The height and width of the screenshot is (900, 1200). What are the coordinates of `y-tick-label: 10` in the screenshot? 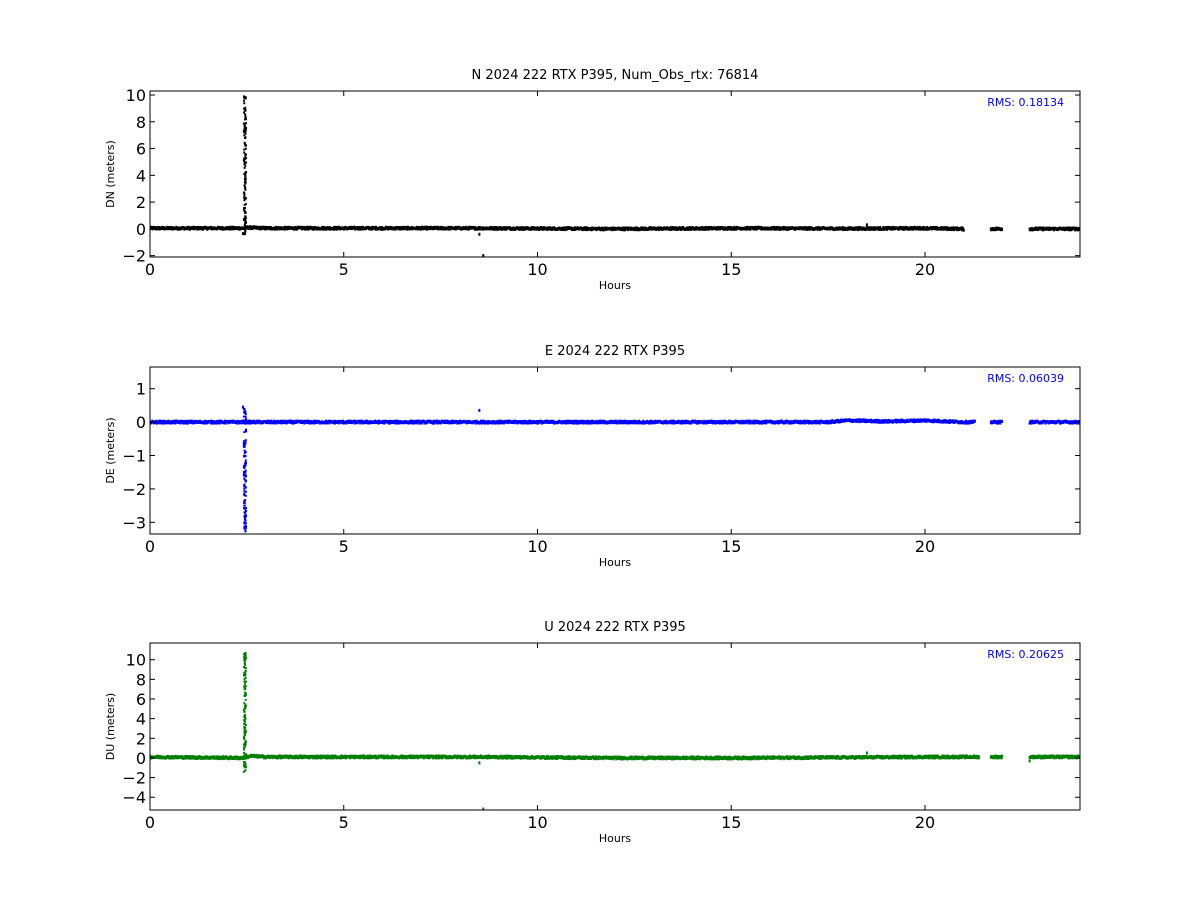 It's located at (136, 95).